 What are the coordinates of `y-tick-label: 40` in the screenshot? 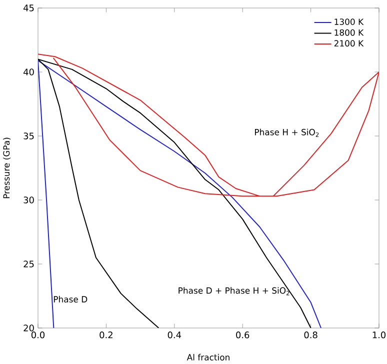 It's located at (29, 72).